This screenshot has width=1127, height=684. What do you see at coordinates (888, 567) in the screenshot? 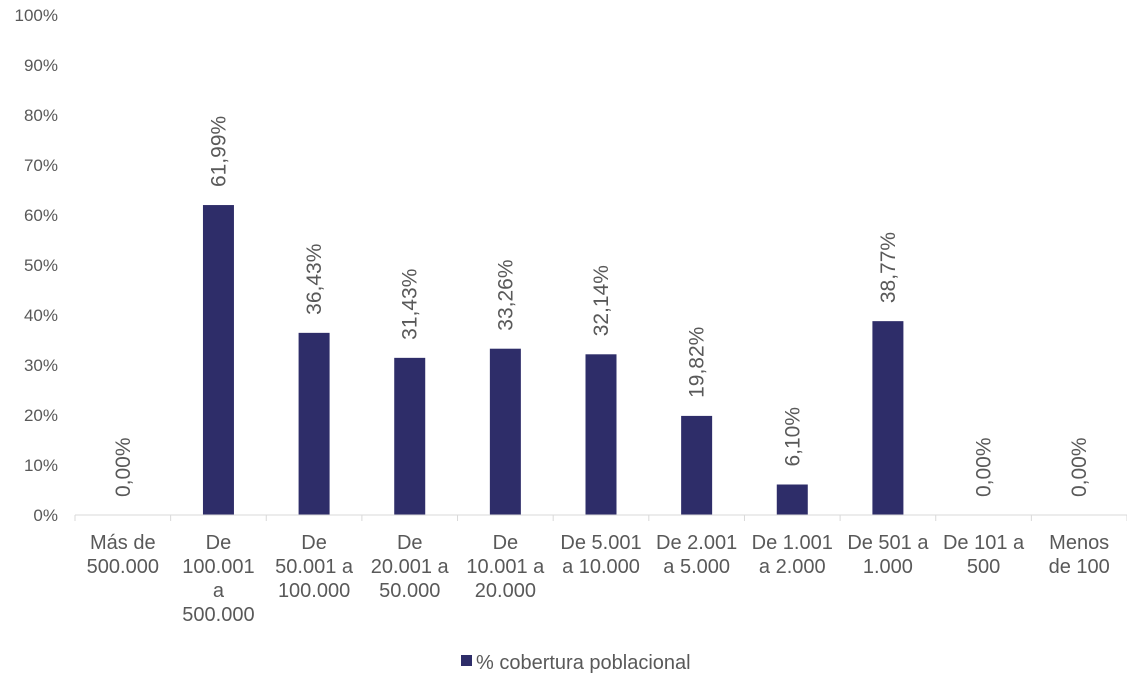
I see `x-category-line: 1.000` at bounding box center [888, 567].